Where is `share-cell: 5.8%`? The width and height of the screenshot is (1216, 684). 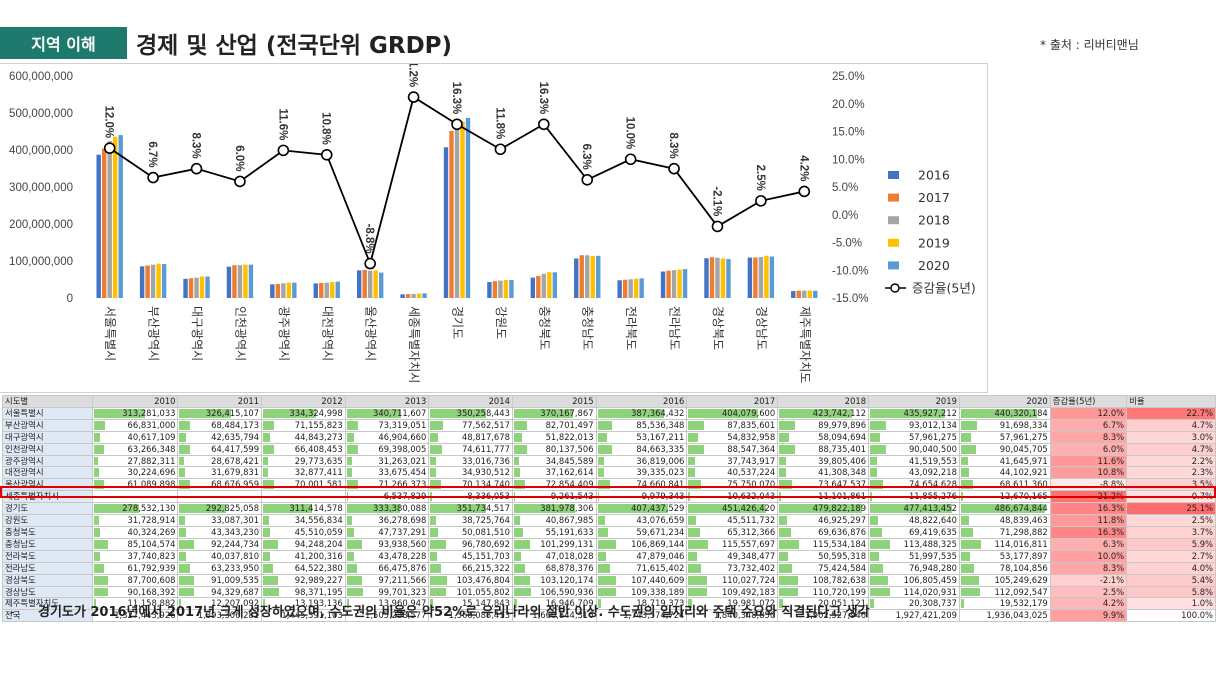 share-cell: 5.8% is located at coordinates (1171, 592).